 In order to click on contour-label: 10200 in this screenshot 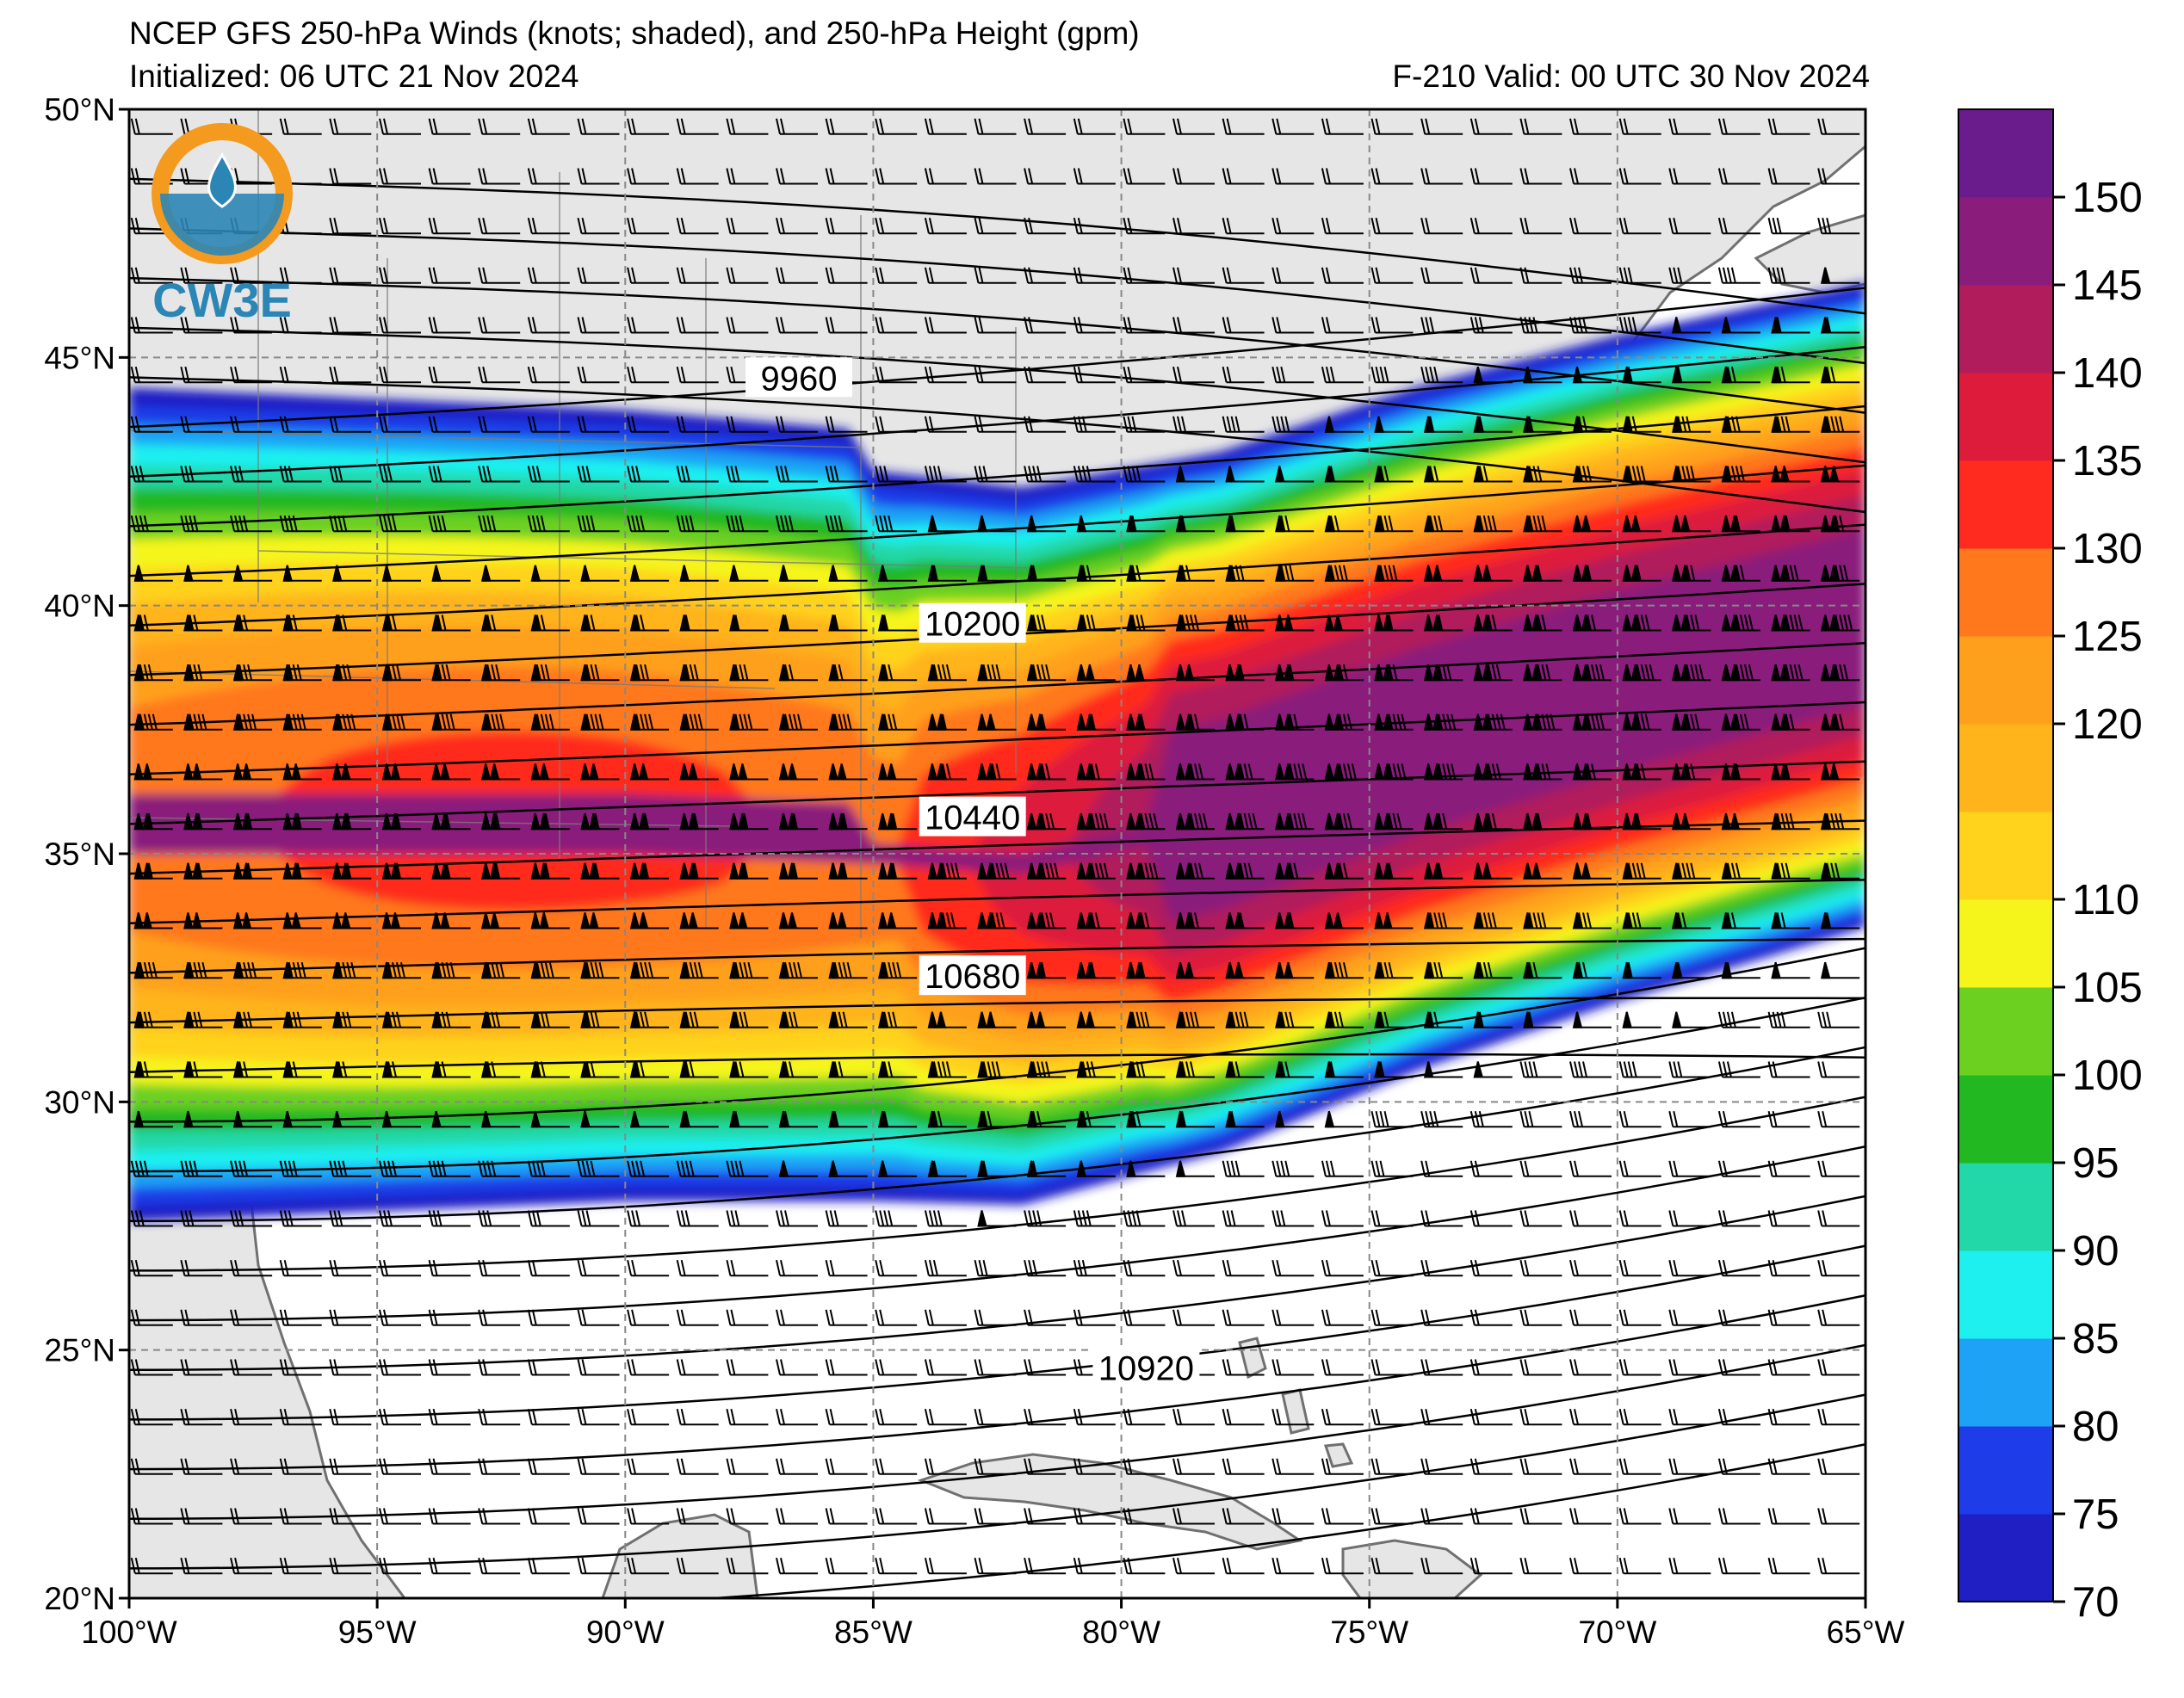, I will do `click(973, 625)`.